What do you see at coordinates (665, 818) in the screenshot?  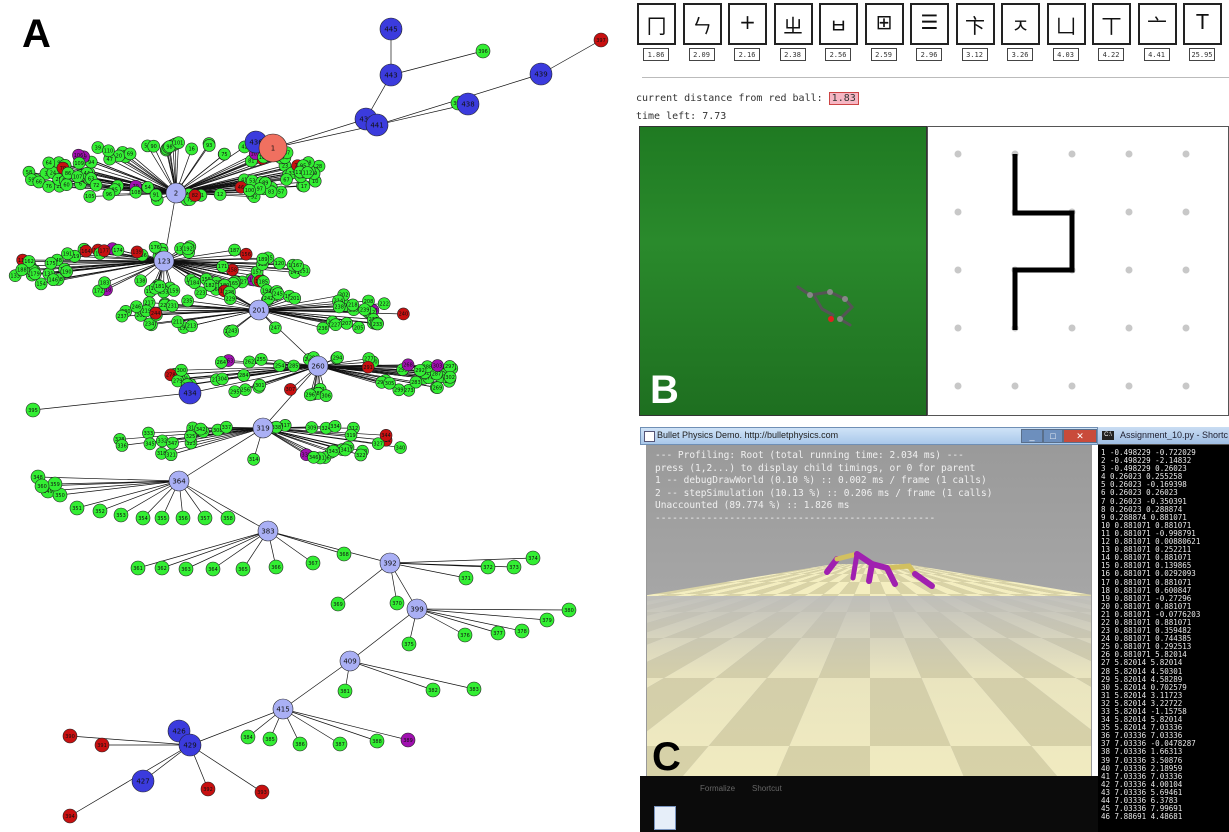 I see `file-icon` at bounding box center [665, 818].